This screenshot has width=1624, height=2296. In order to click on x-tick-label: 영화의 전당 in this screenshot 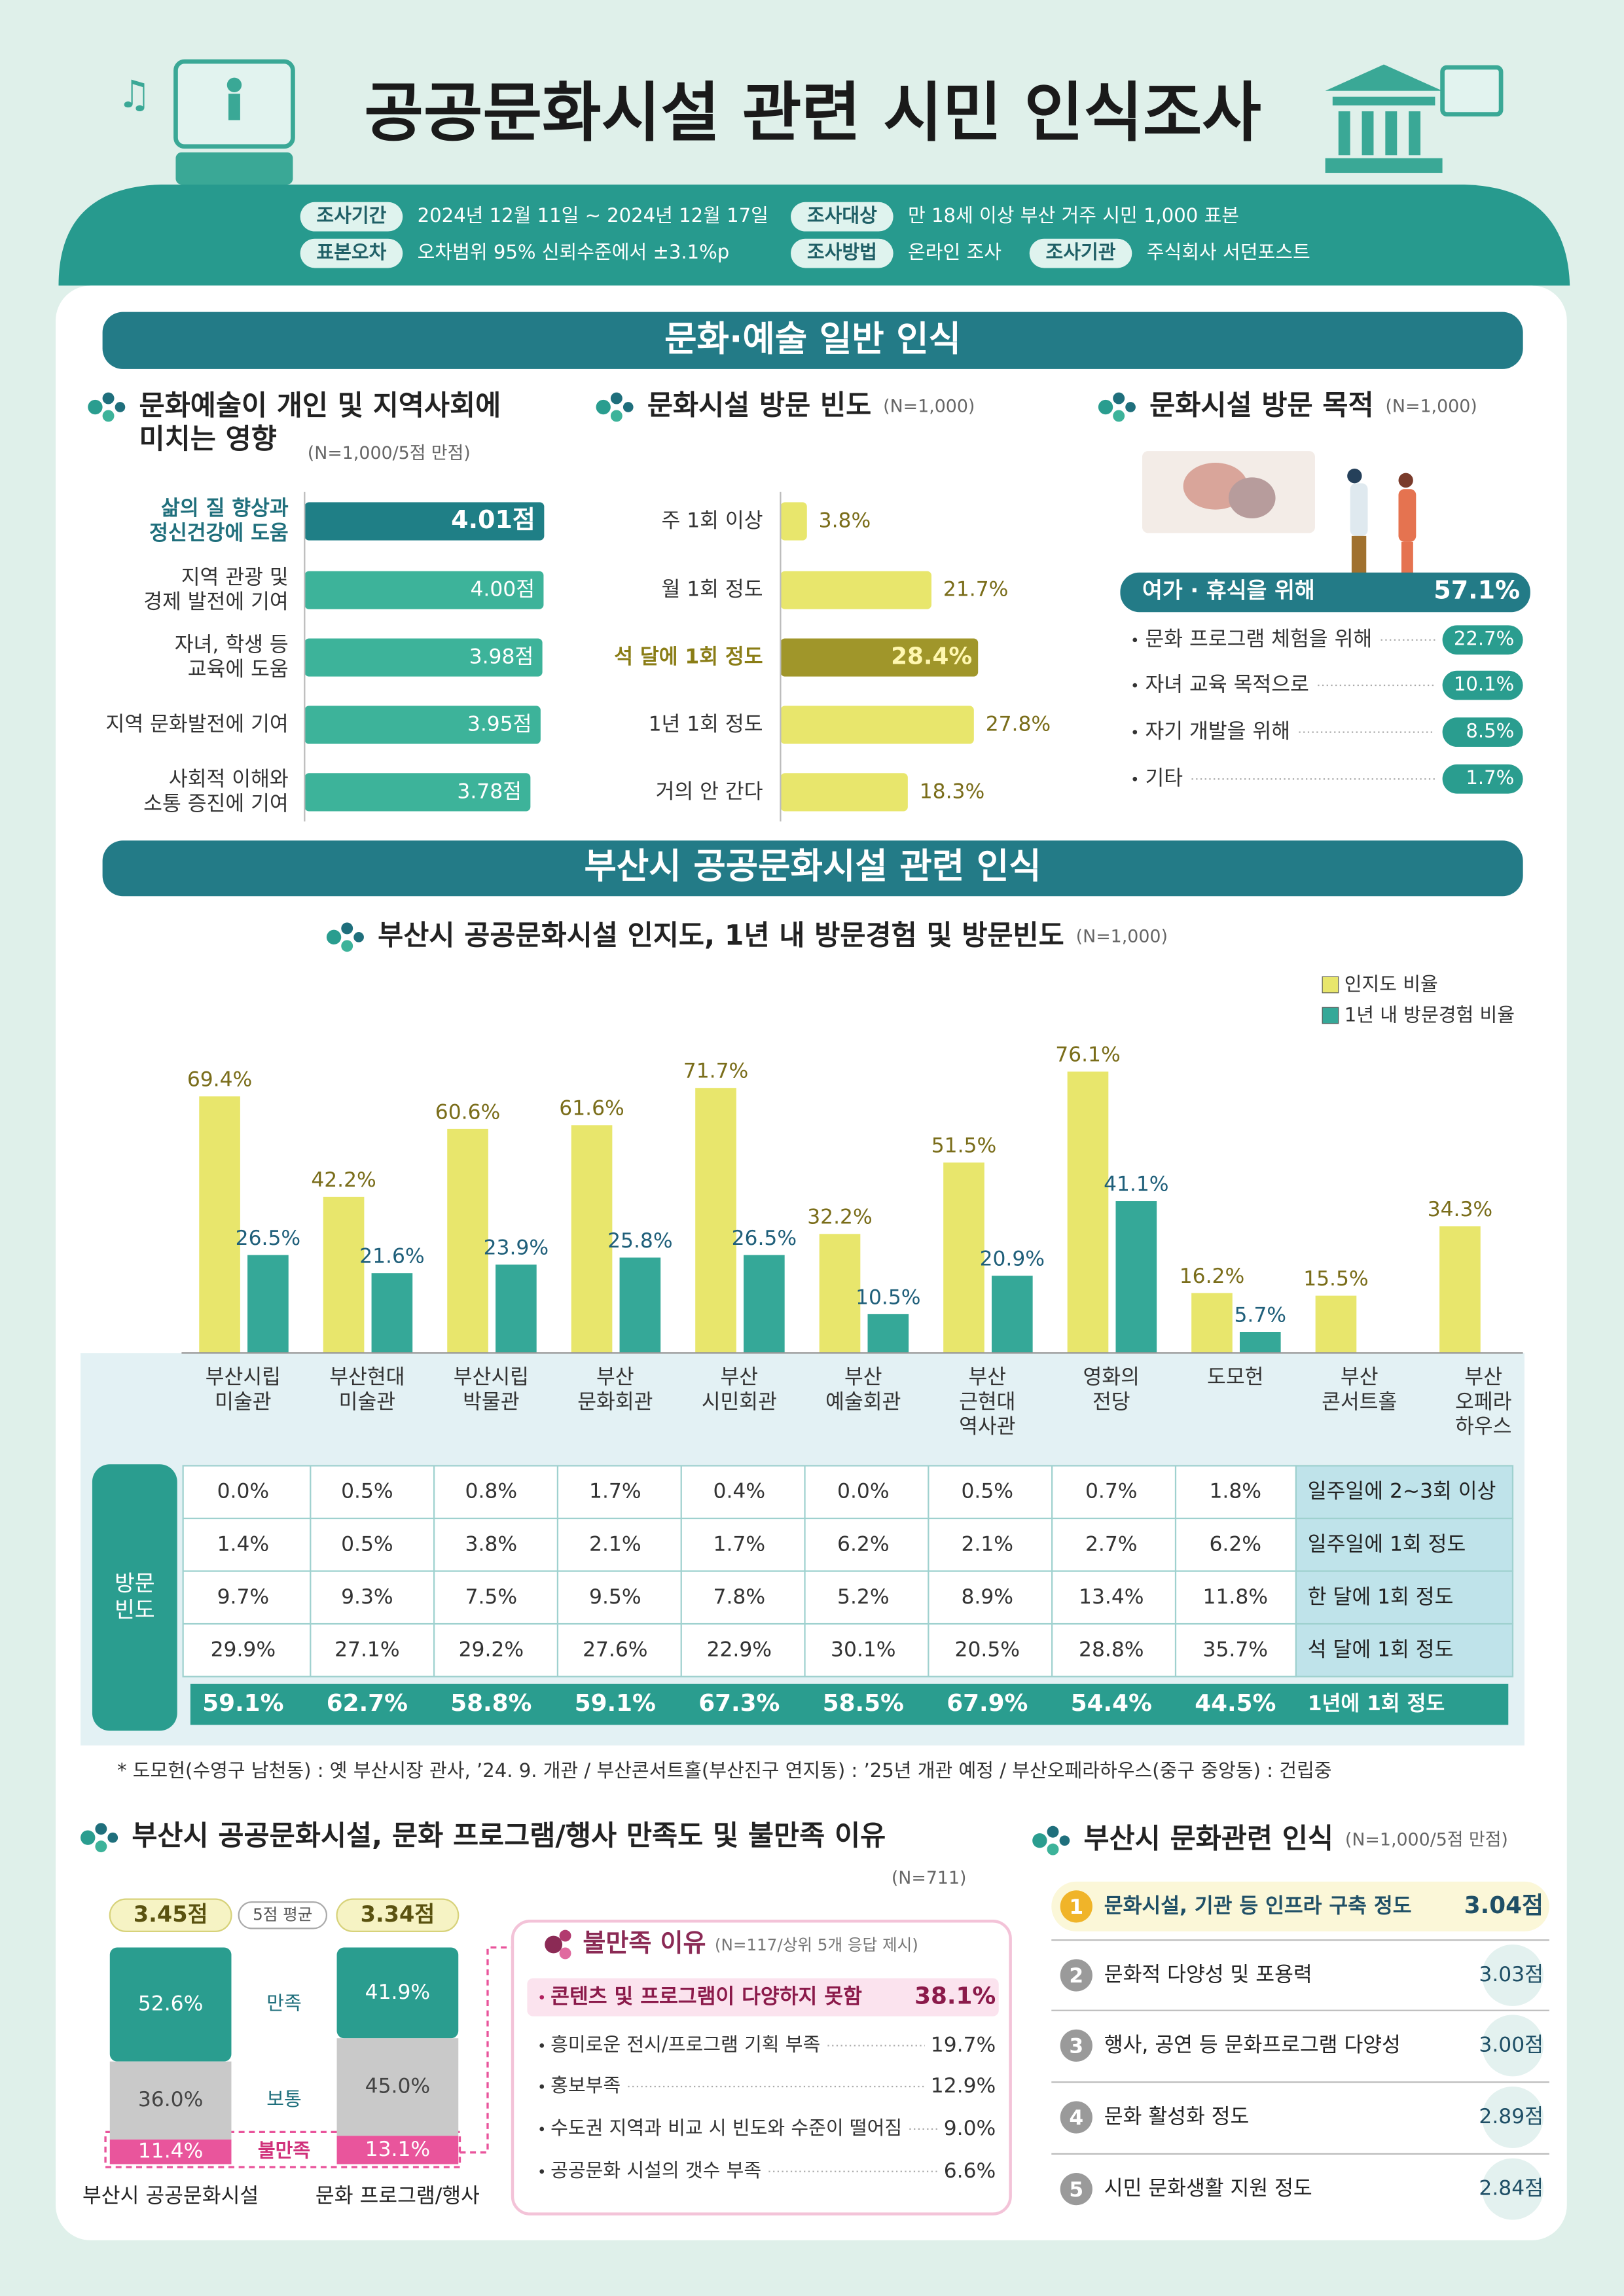, I will do `click(1111, 1389)`.